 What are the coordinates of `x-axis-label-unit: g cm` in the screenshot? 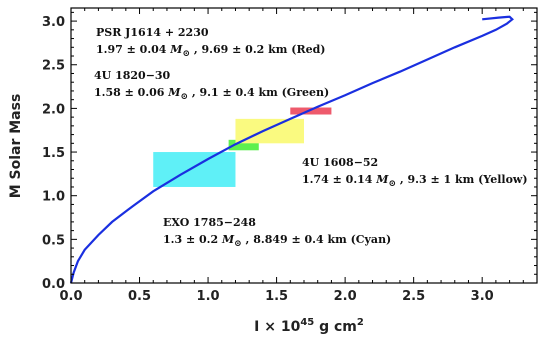 It's located at (335, 327).